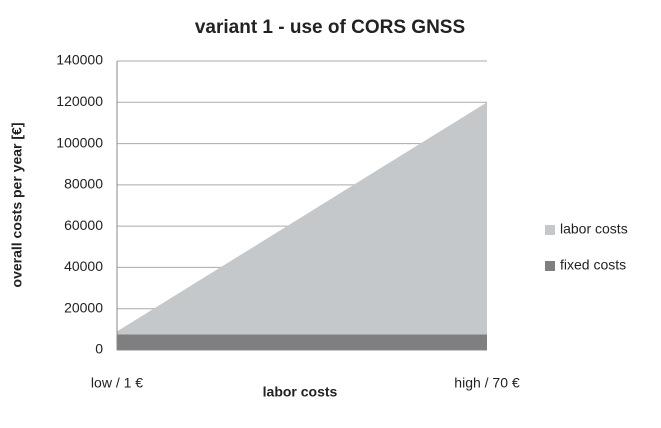 The image size is (661, 428). I want to click on y-tick-label: 140000, so click(79, 60).